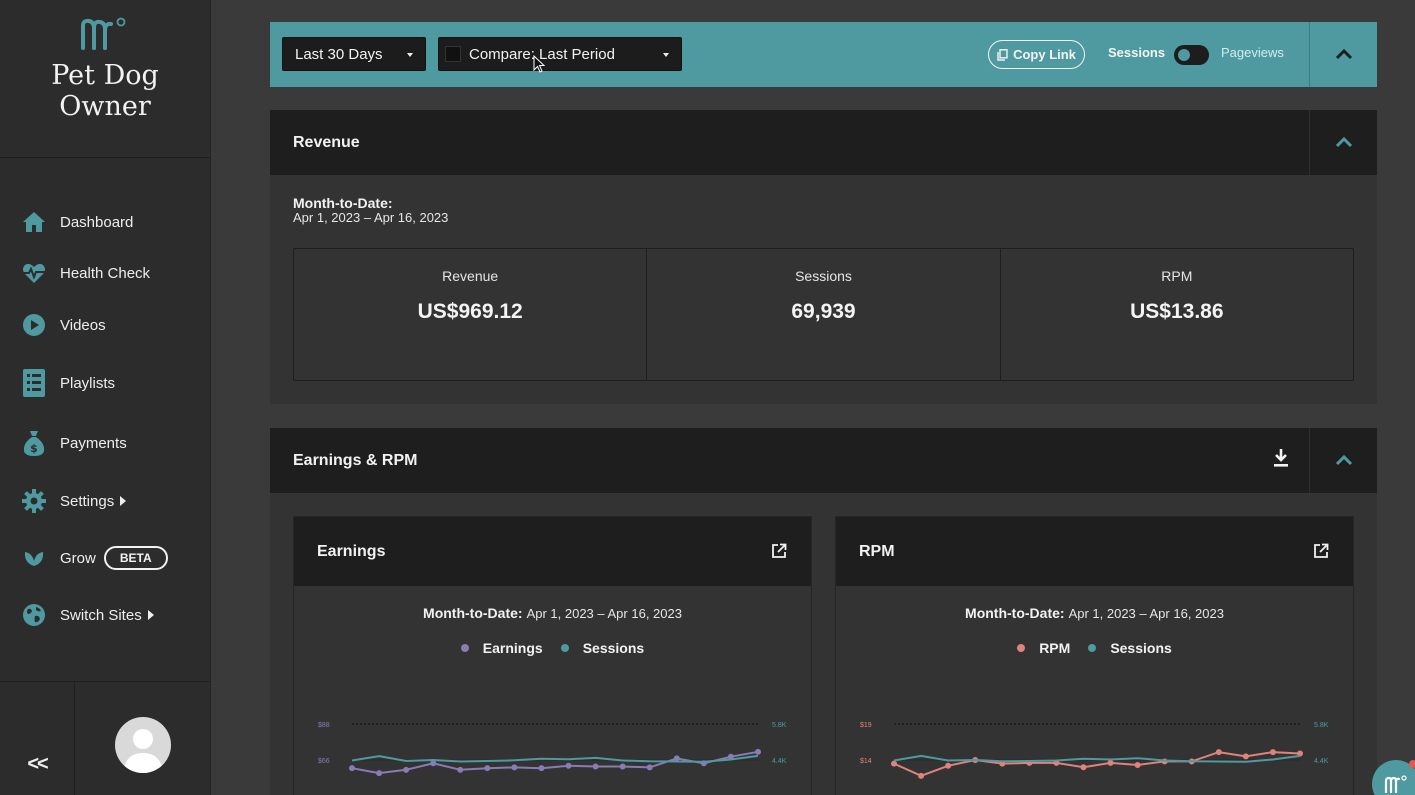  I want to click on dropdown-arrow-icon, so click(666, 55).